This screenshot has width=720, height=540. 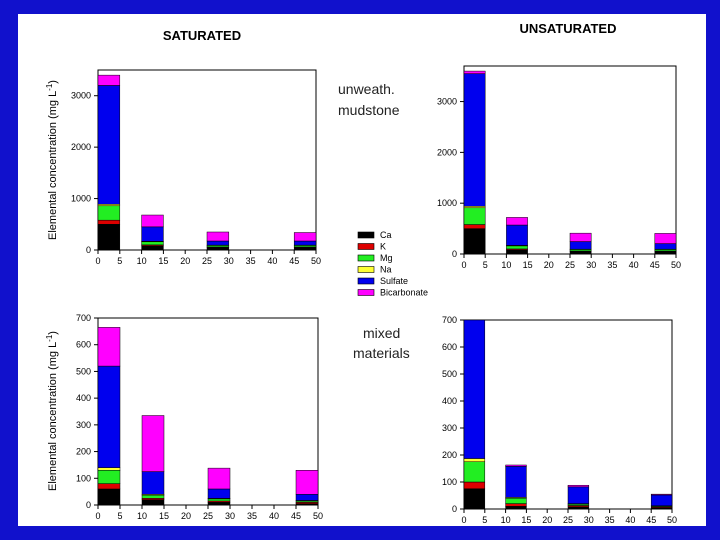 What do you see at coordinates (97, 261) in the screenshot?
I see `x-tick-label: 0` at bounding box center [97, 261].